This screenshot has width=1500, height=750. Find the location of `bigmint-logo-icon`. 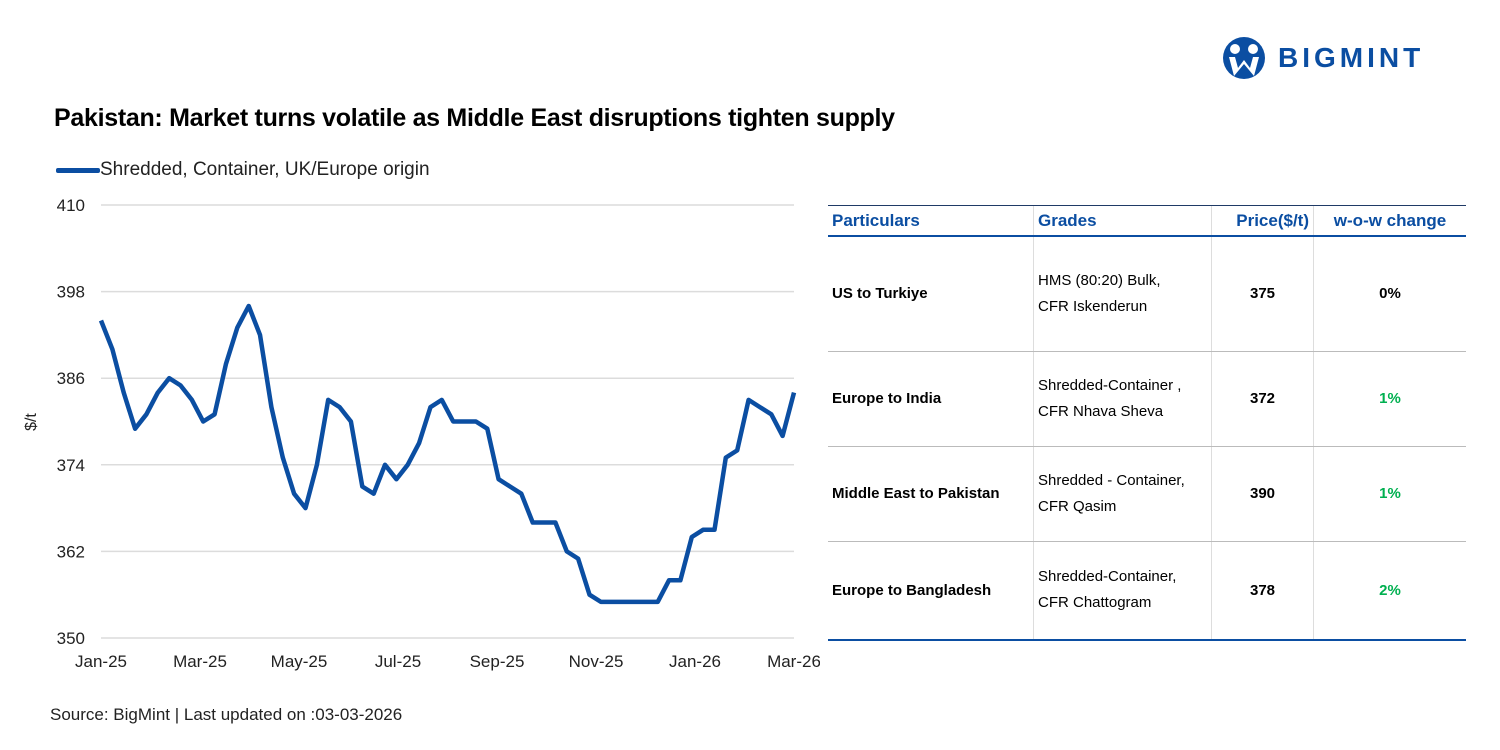

bigmint-logo-icon is located at coordinates (1244, 58).